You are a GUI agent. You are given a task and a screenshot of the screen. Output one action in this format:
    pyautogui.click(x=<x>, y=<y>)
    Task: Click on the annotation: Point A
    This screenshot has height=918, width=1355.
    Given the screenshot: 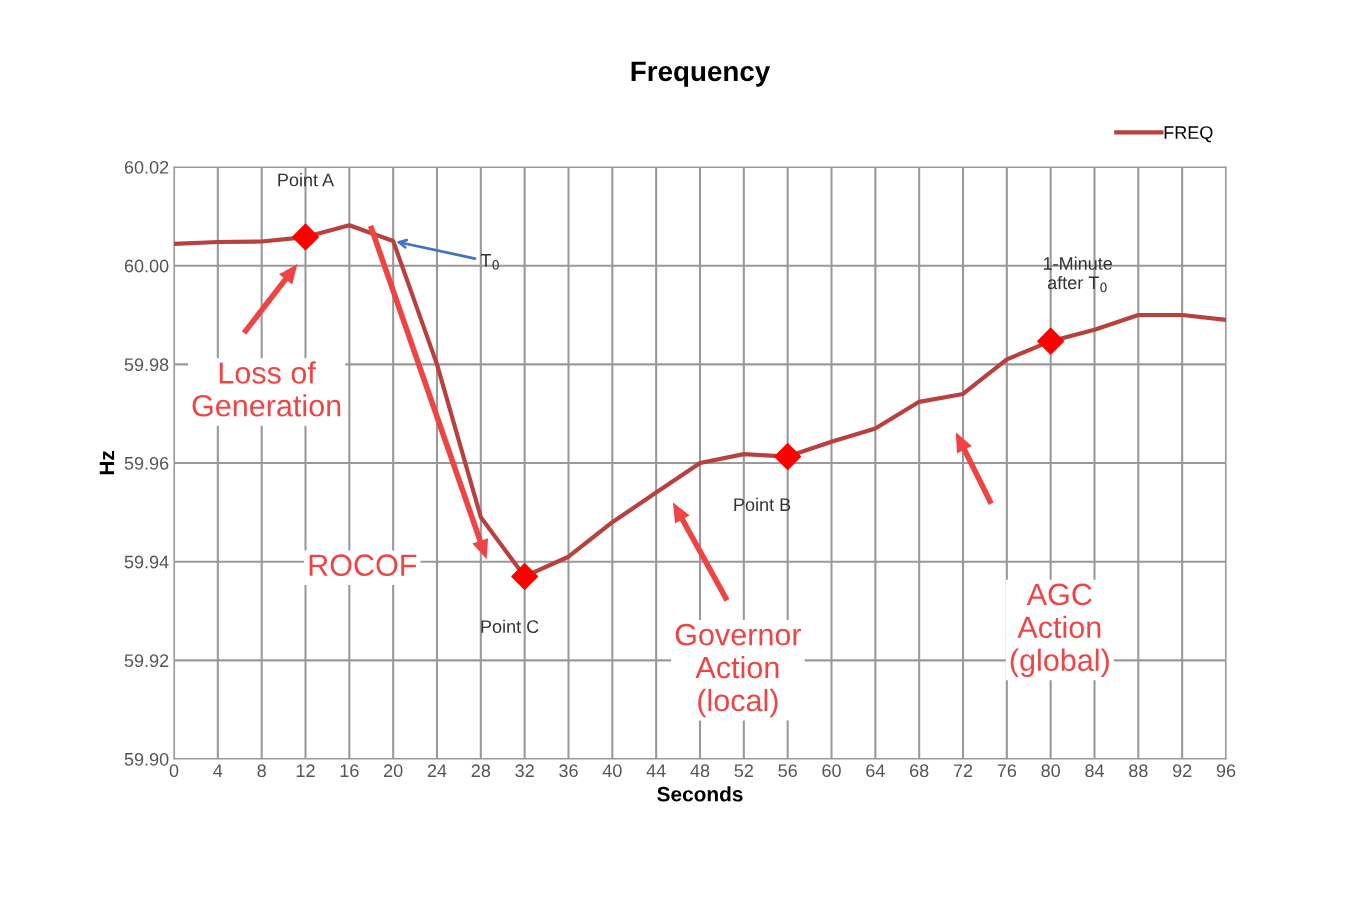 What is the action you would take?
    pyautogui.click(x=306, y=180)
    